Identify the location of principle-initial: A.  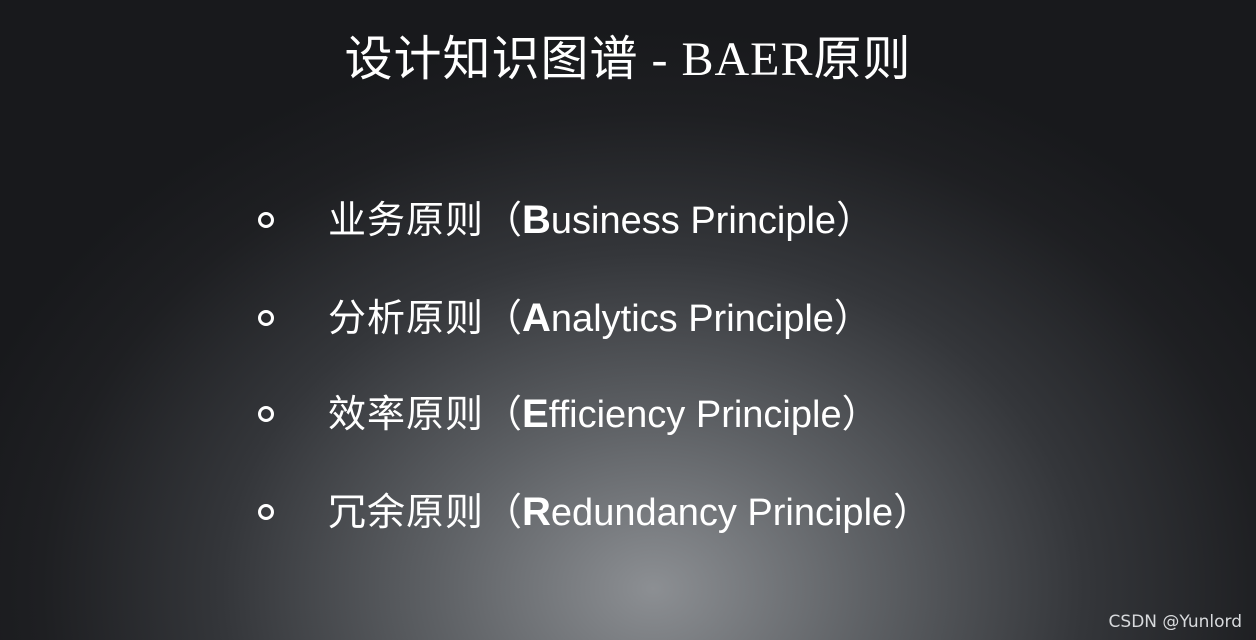
(536, 317).